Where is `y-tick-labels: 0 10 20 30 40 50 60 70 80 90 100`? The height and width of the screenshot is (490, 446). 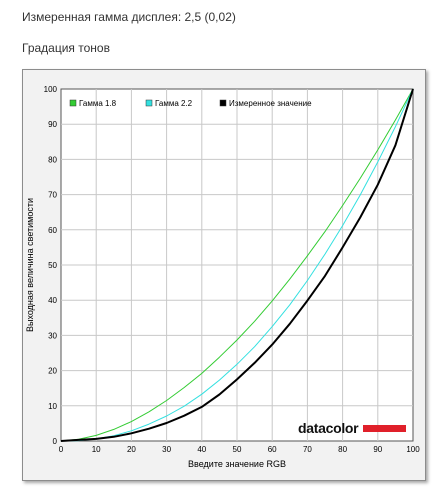
y-tick-labels: 0 10 20 30 40 50 60 70 80 90 100 is located at coordinates (51, 265).